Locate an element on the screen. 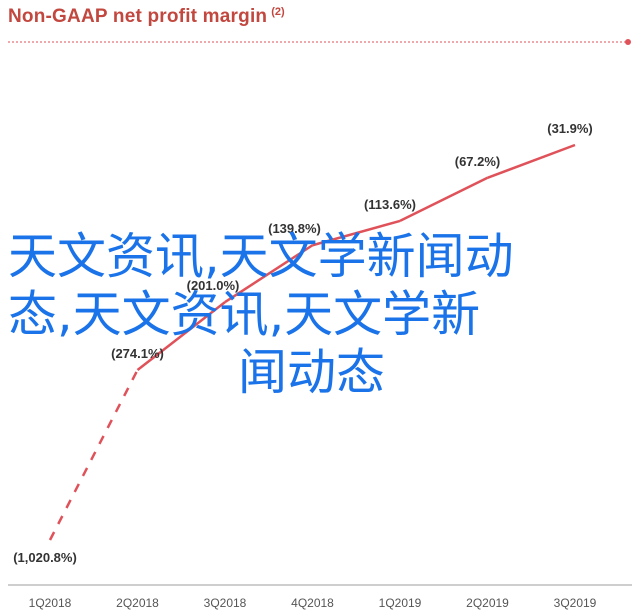  data-label: (31.9%) is located at coordinates (570, 128).